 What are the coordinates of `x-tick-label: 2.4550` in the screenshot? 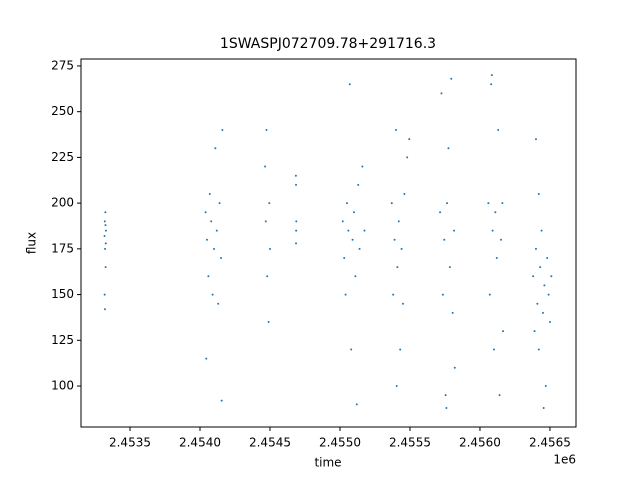 It's located at (340, 443).